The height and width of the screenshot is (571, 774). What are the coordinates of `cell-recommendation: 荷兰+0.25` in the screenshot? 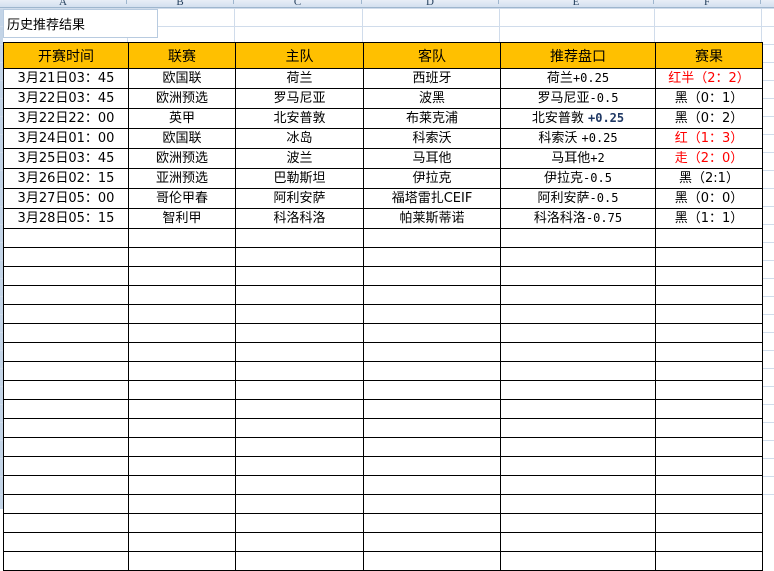 It's located at (578, 78).